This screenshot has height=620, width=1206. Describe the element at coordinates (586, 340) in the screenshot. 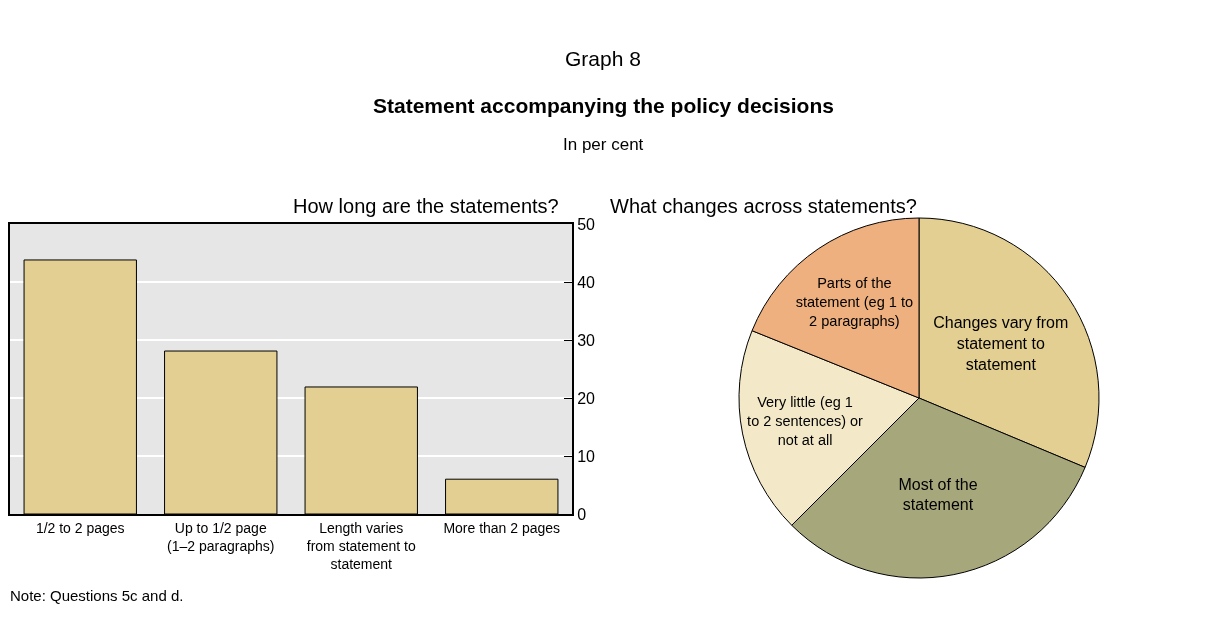

I see `y-tick-label: 30` at that location.